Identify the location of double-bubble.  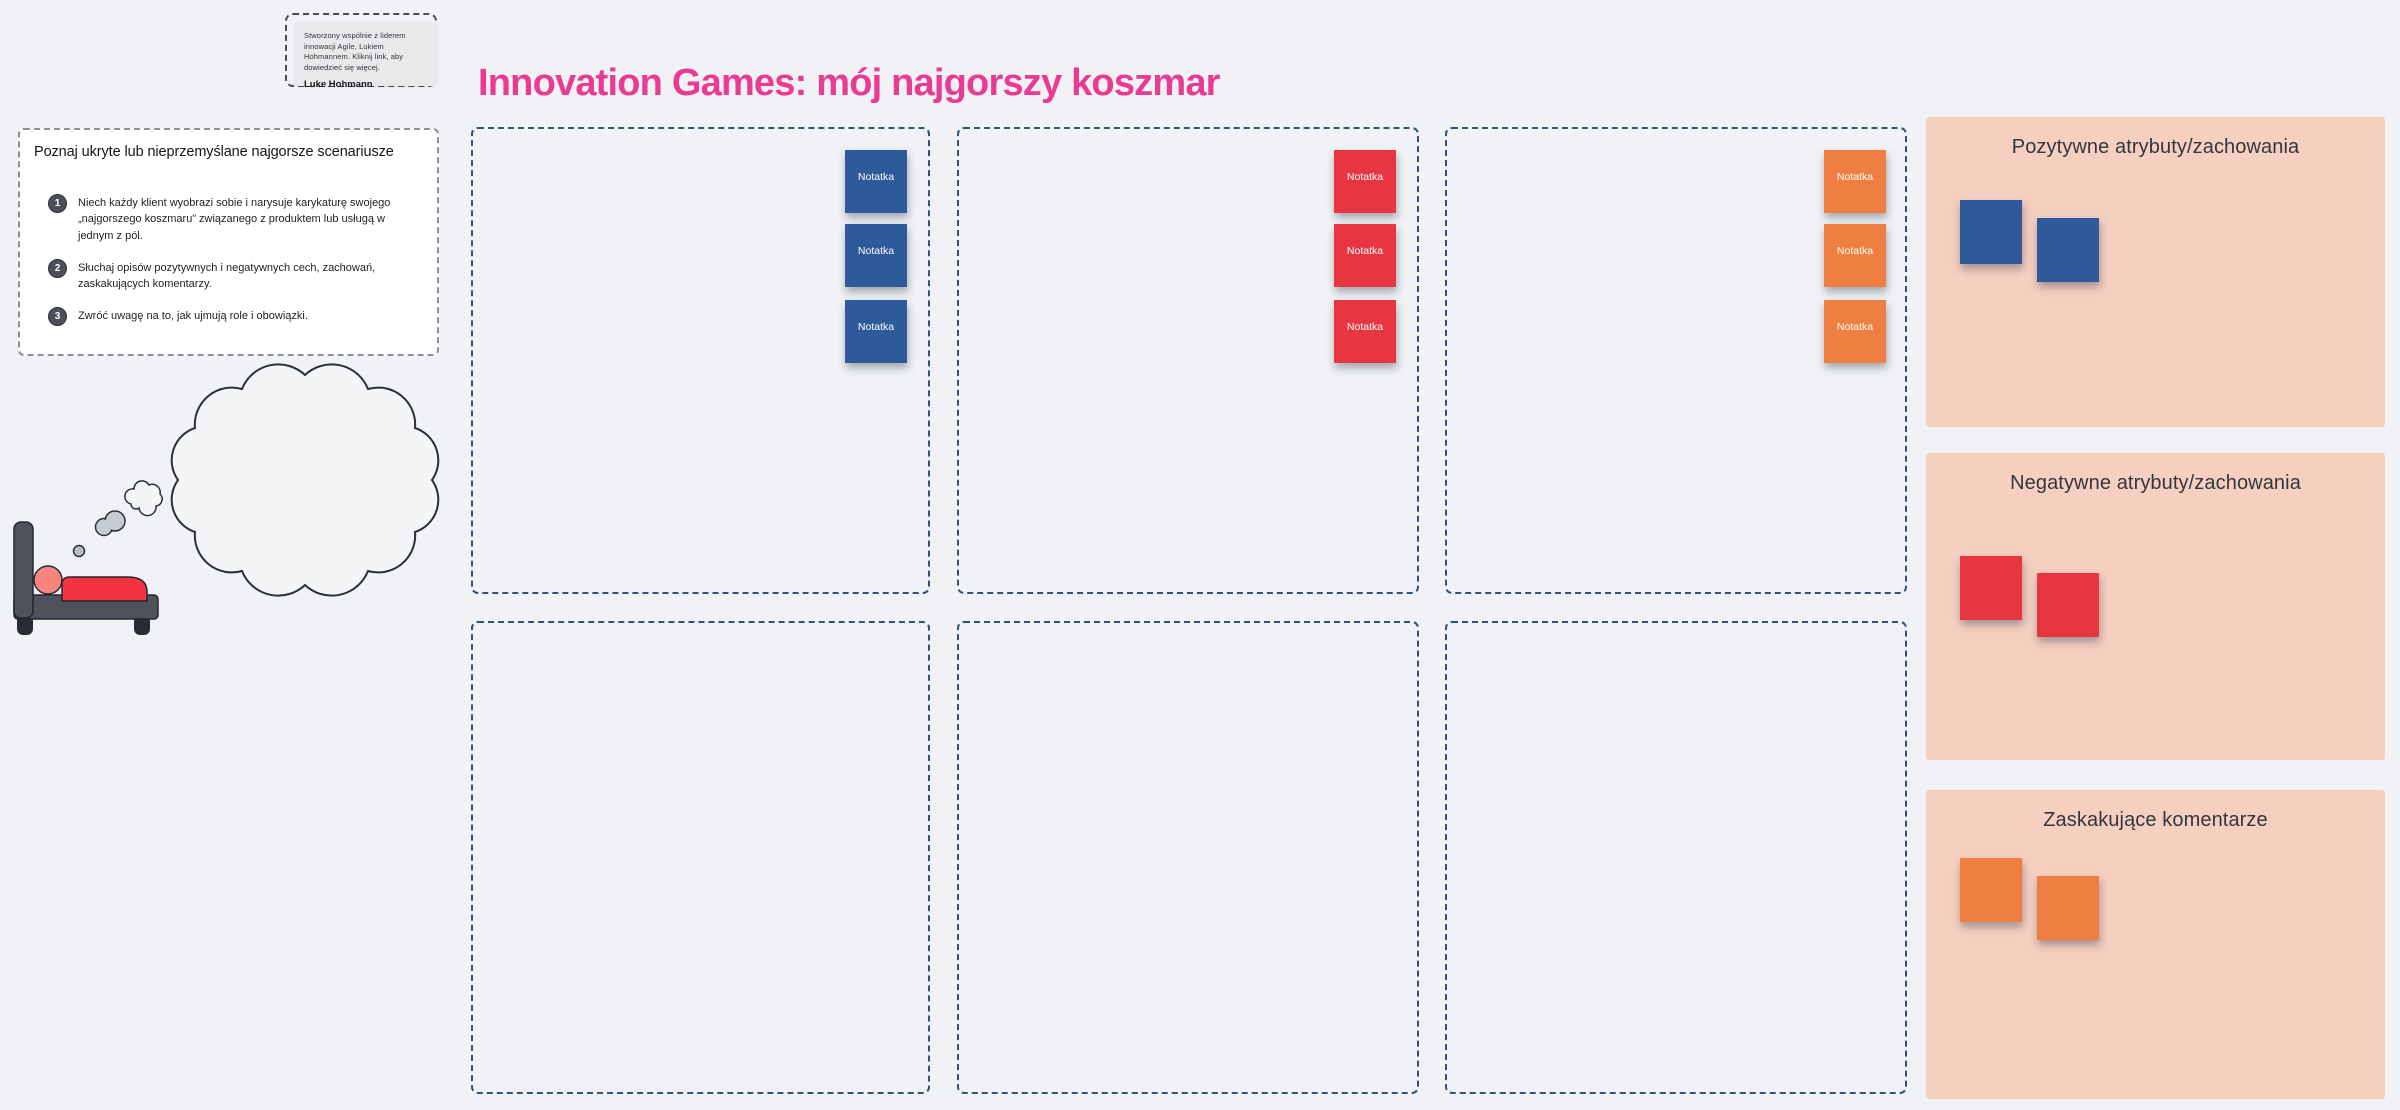
(110, 523).